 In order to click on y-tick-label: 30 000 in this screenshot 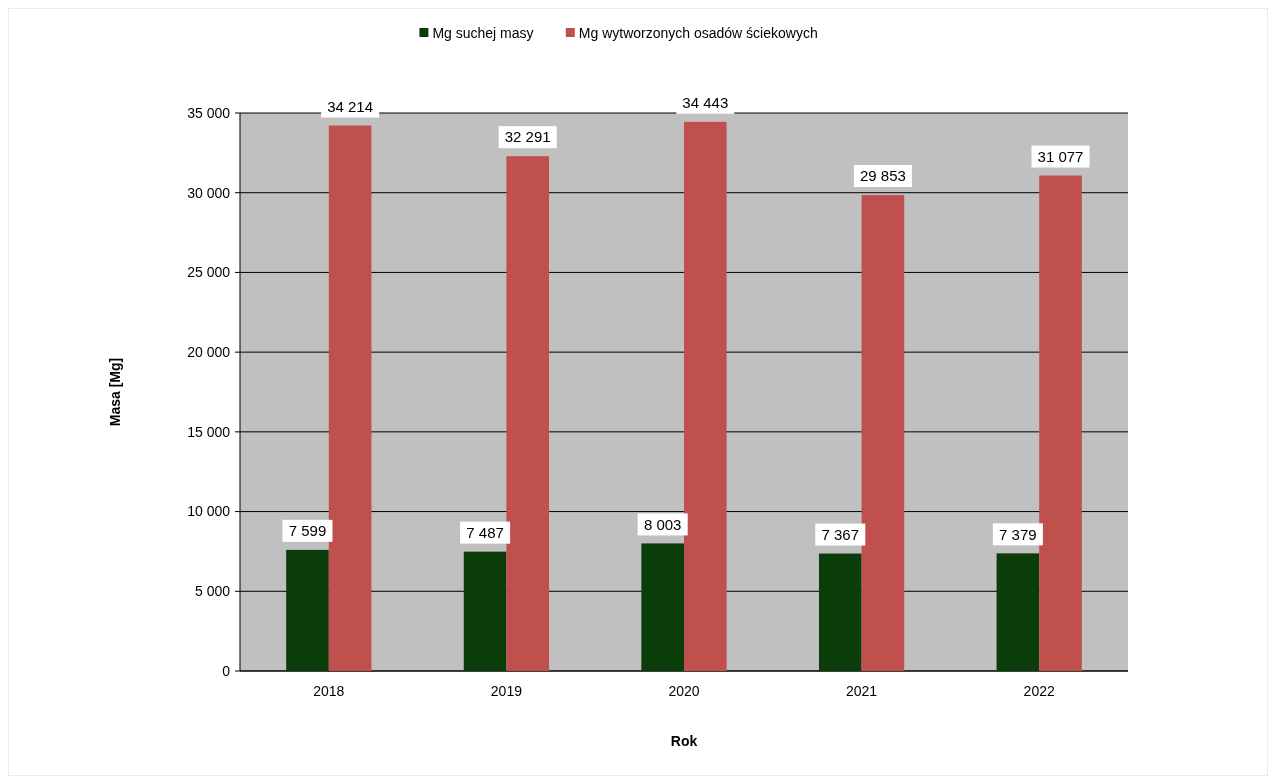, I will do `click(209, 192)`.